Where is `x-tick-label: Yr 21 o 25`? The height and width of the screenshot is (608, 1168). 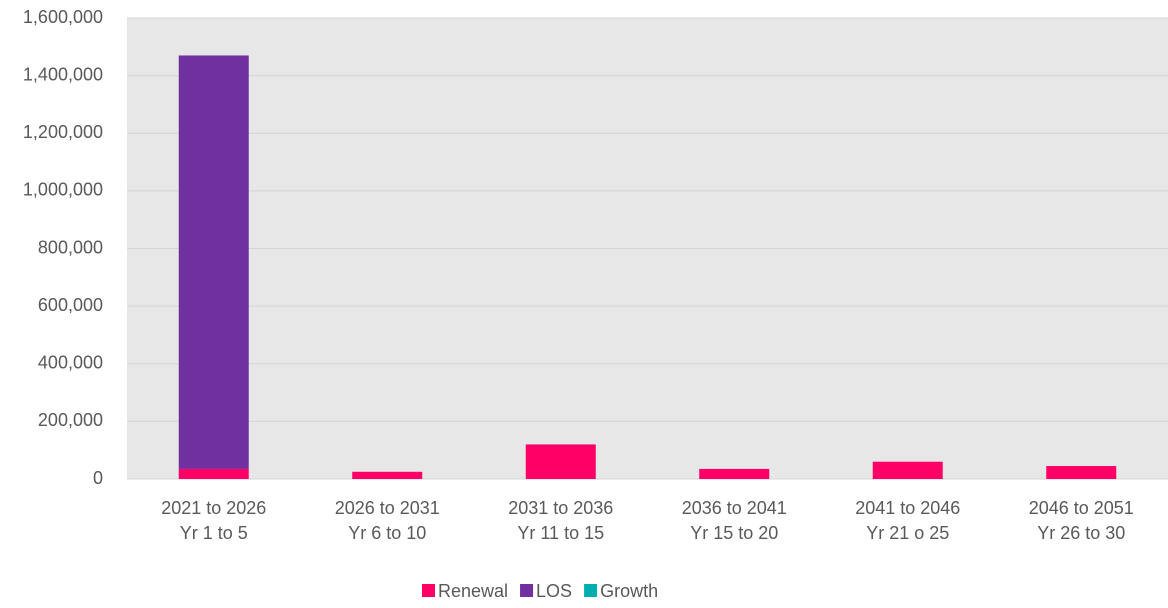 x-tick-label: Yr 21 o 25 is located at coordinates (907, 533).